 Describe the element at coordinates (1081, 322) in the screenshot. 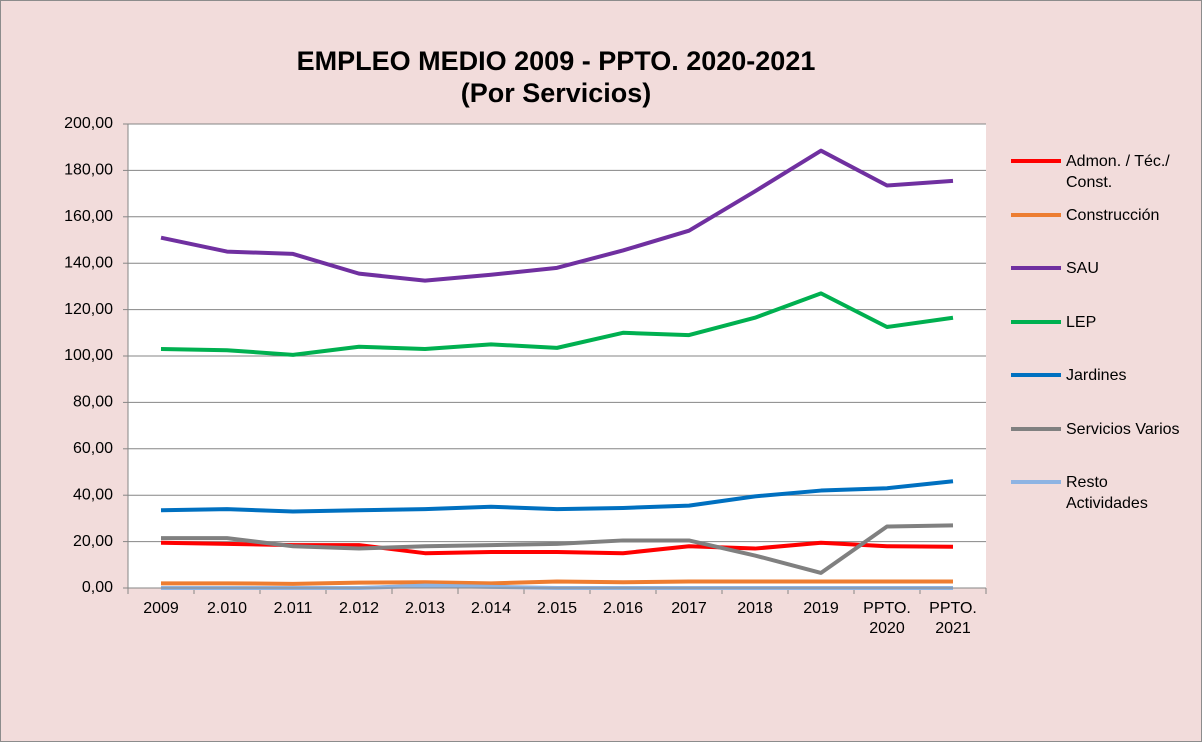

I see `legend-label: LEP` at that location.